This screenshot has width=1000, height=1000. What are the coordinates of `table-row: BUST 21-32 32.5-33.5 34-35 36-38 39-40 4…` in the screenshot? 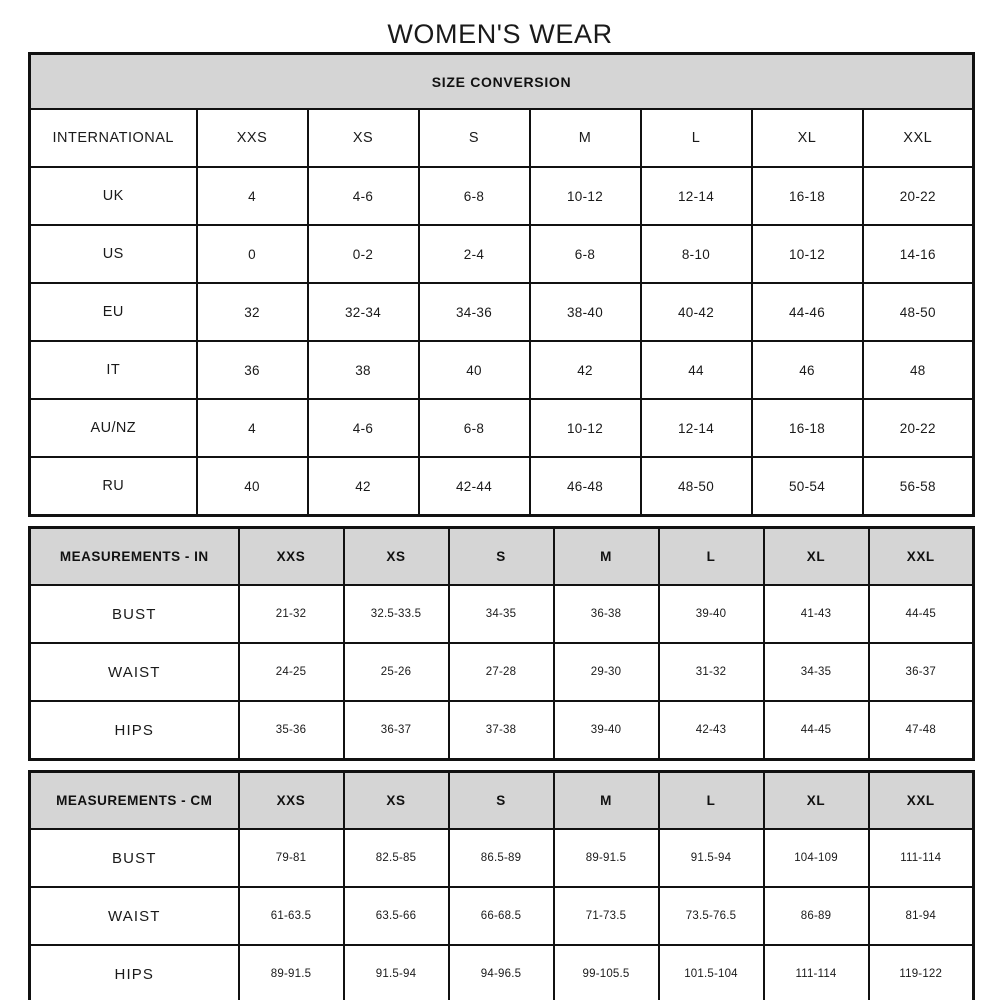 It's located at (501, 614).